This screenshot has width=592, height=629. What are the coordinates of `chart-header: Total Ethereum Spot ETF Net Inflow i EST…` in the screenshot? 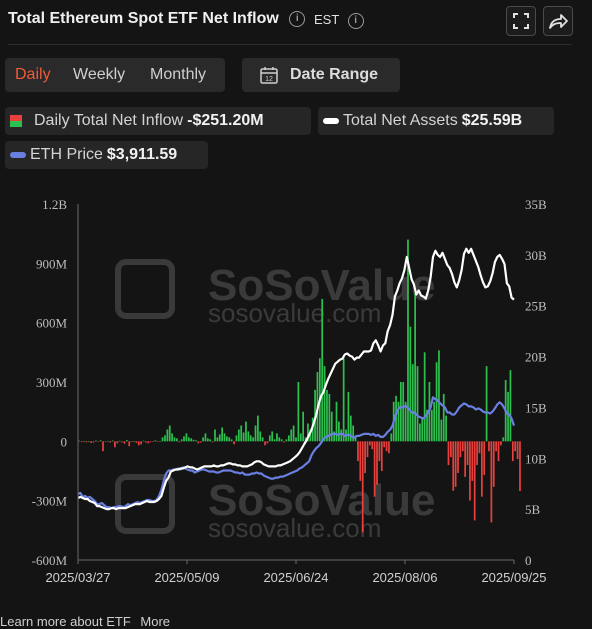 It's located at (296, 22).